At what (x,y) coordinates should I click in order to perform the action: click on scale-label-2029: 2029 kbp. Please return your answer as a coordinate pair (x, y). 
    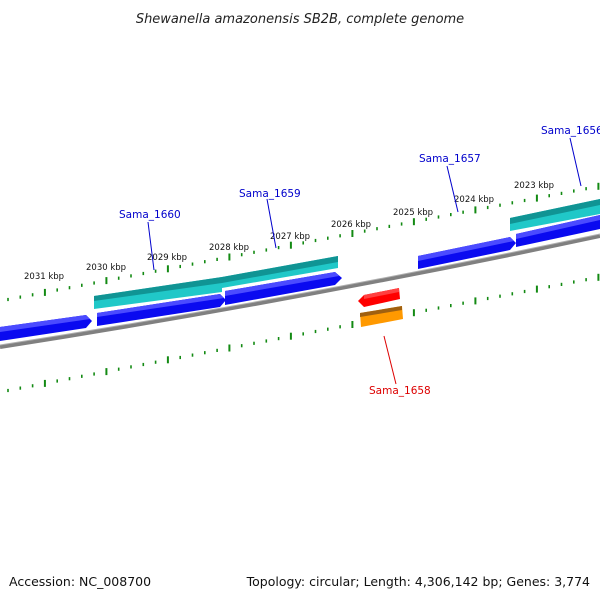
    Looking at the image, I should click on (167, 258).